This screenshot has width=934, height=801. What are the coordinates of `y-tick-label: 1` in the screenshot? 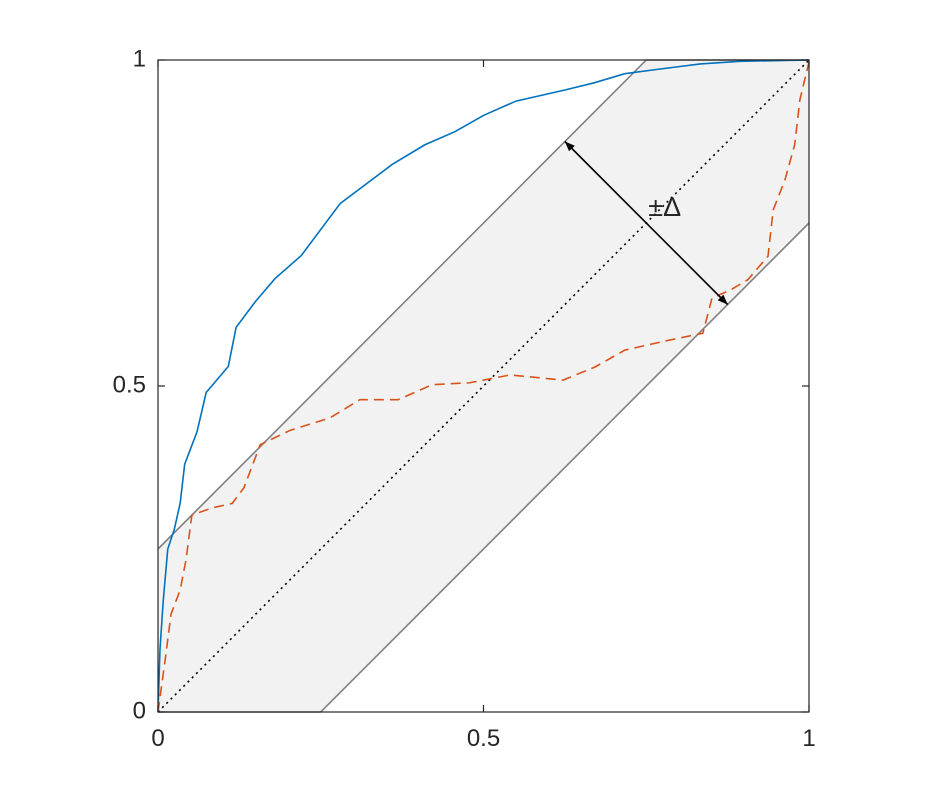 It's located at (139, 58).